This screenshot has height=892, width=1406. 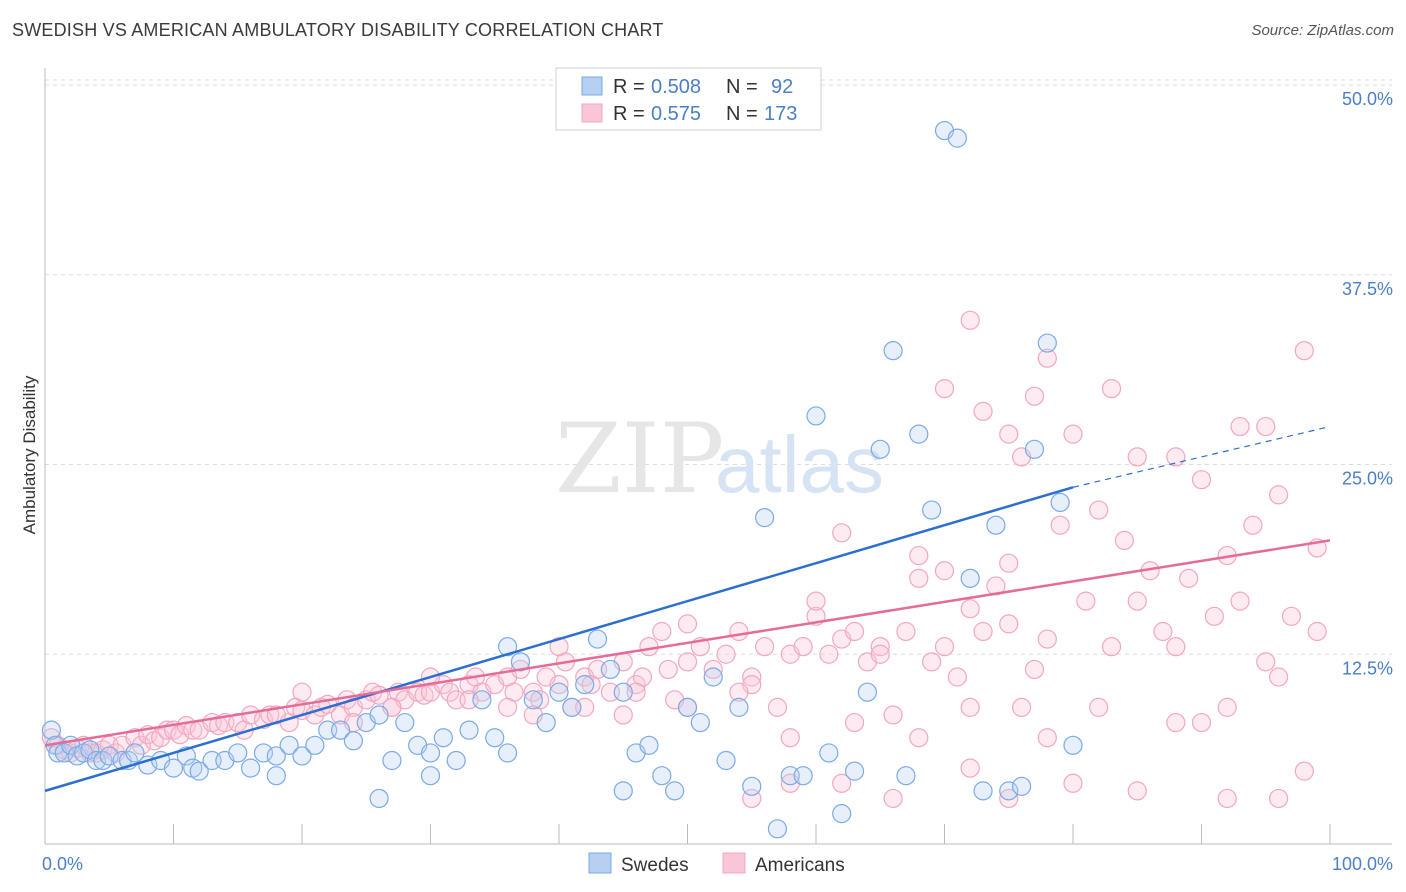 I want to click on x-tick-label: 100.0%, so click(x=1362, y=864).